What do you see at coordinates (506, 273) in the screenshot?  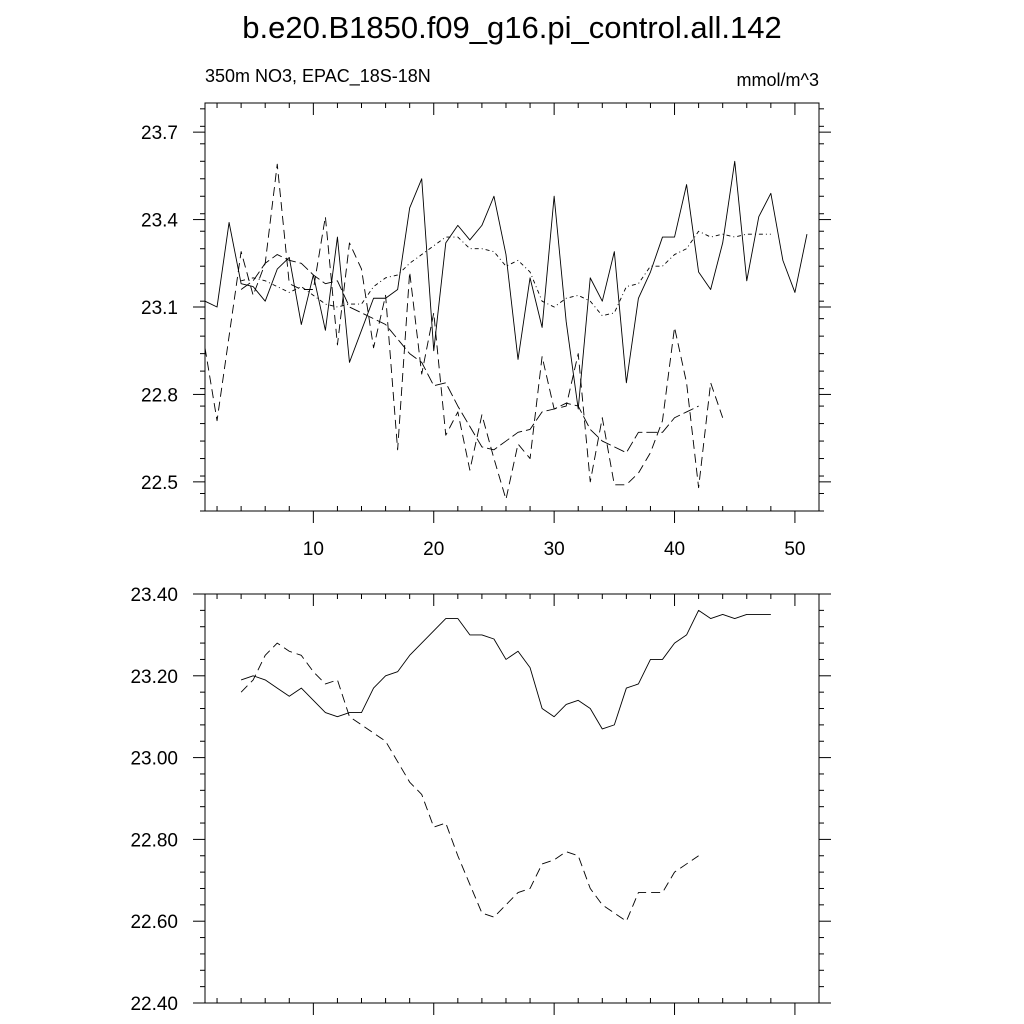 I see `series-line-dash-dot` at bounding box center [506, 273].